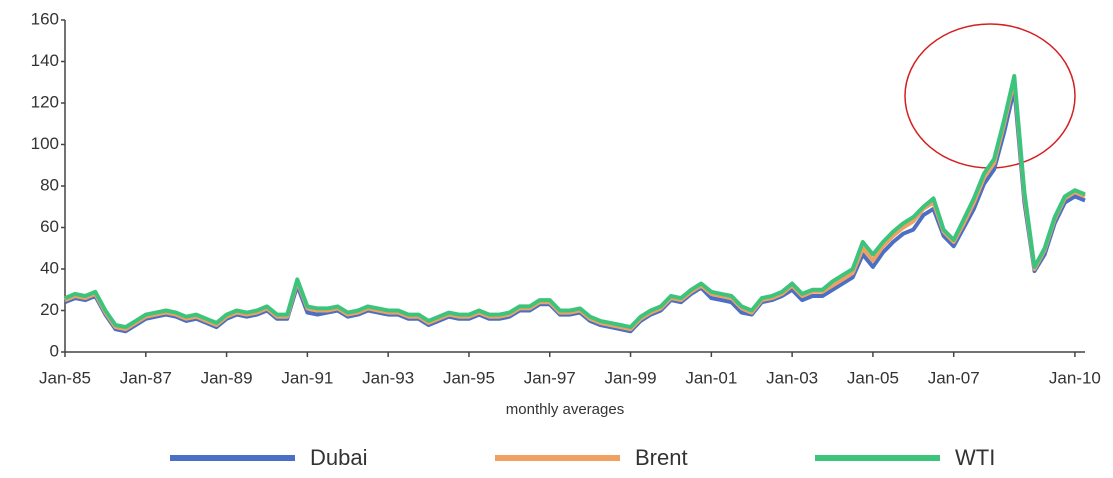 The width and height of the screenshot is (1113, 478). I want to click on x-tick-label: Jan-10, so click(1075, 377).